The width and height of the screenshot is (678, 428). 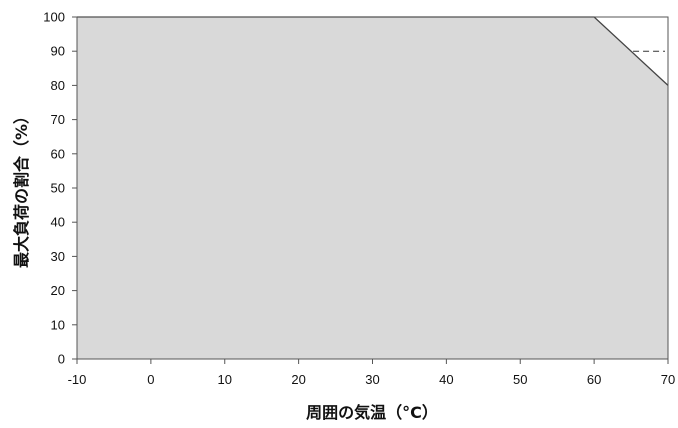 I want to click on x-axis-title: 周囲の気温（°C）, so click(x=372, y=412).